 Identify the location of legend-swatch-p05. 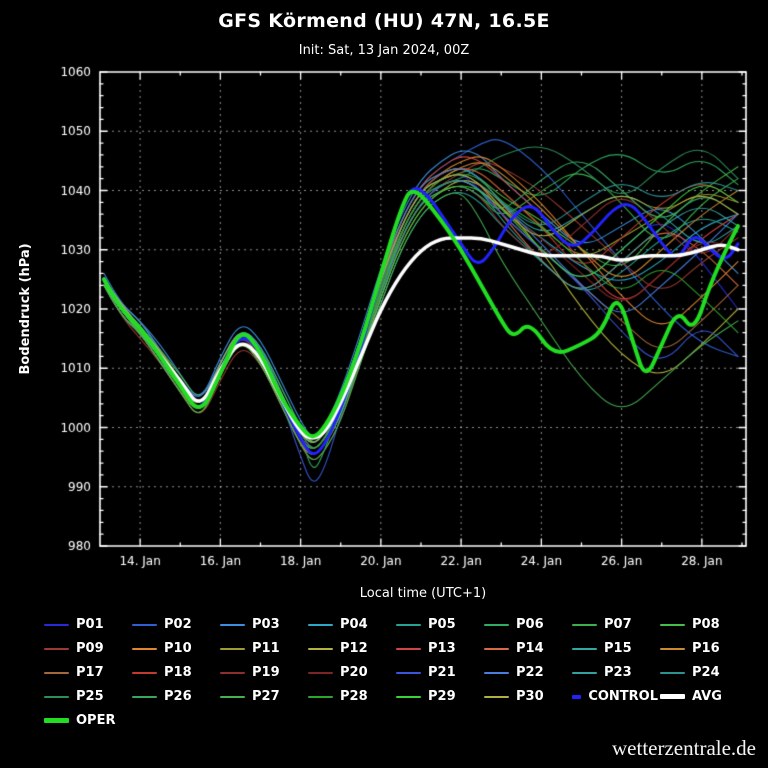
(408, 624).